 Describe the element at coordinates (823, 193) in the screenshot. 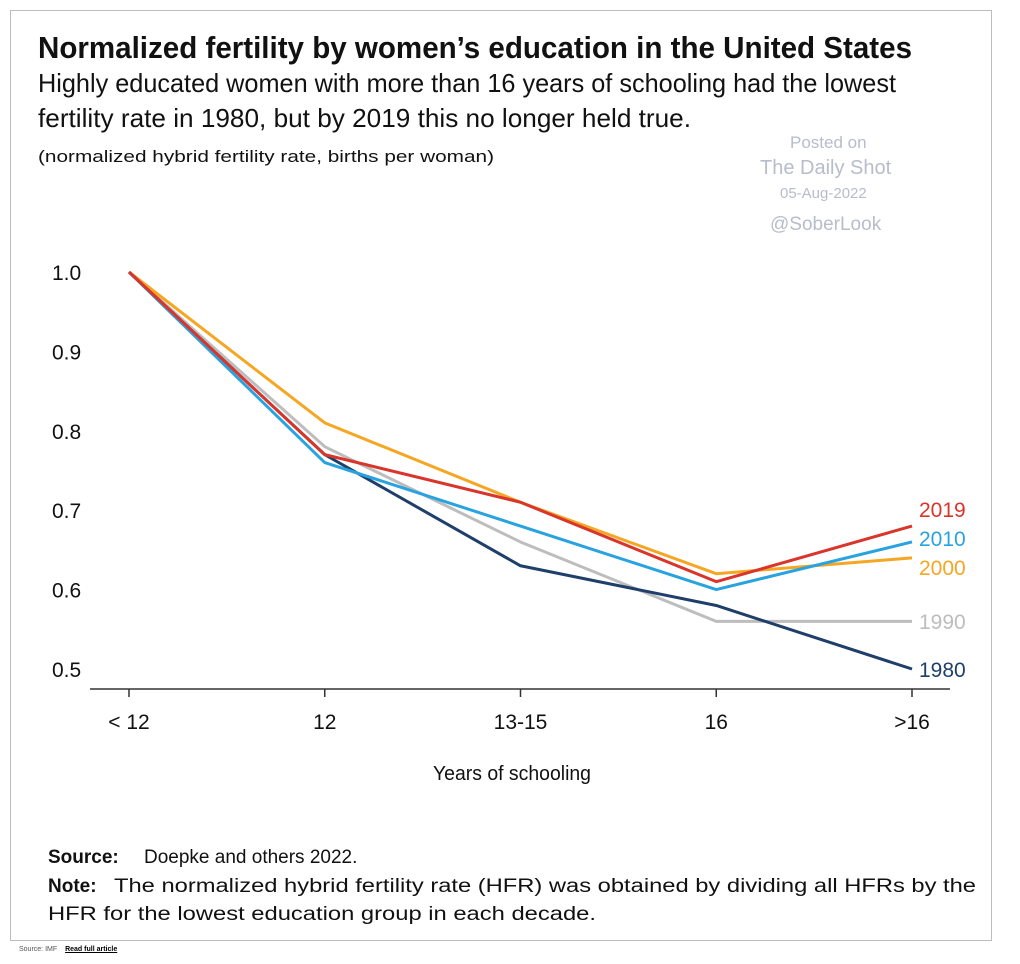

I see `watermark-date: 05-Aug-2022` at that location.